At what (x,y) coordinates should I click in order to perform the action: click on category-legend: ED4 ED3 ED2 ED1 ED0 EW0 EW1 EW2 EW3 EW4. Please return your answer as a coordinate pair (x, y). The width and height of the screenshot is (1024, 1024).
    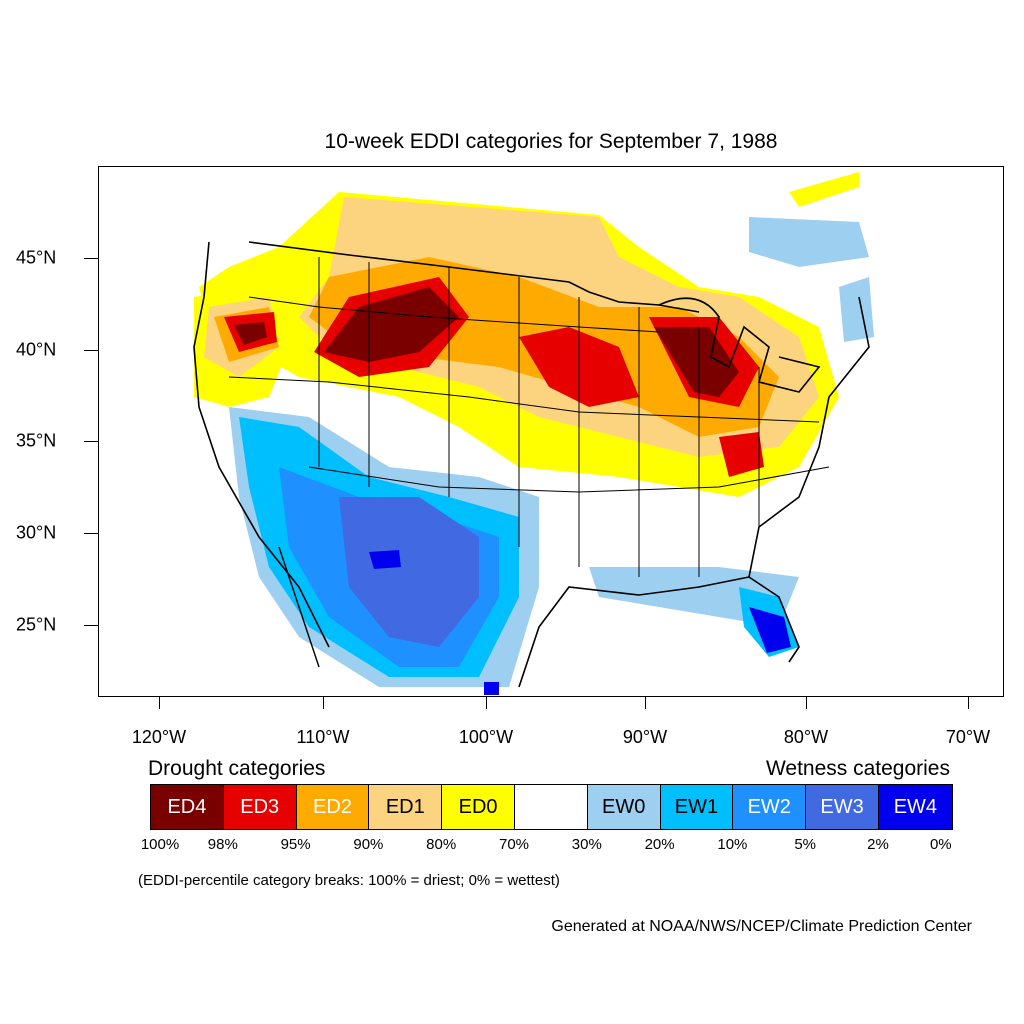
    Looking at the image, I should click on (551, 807).